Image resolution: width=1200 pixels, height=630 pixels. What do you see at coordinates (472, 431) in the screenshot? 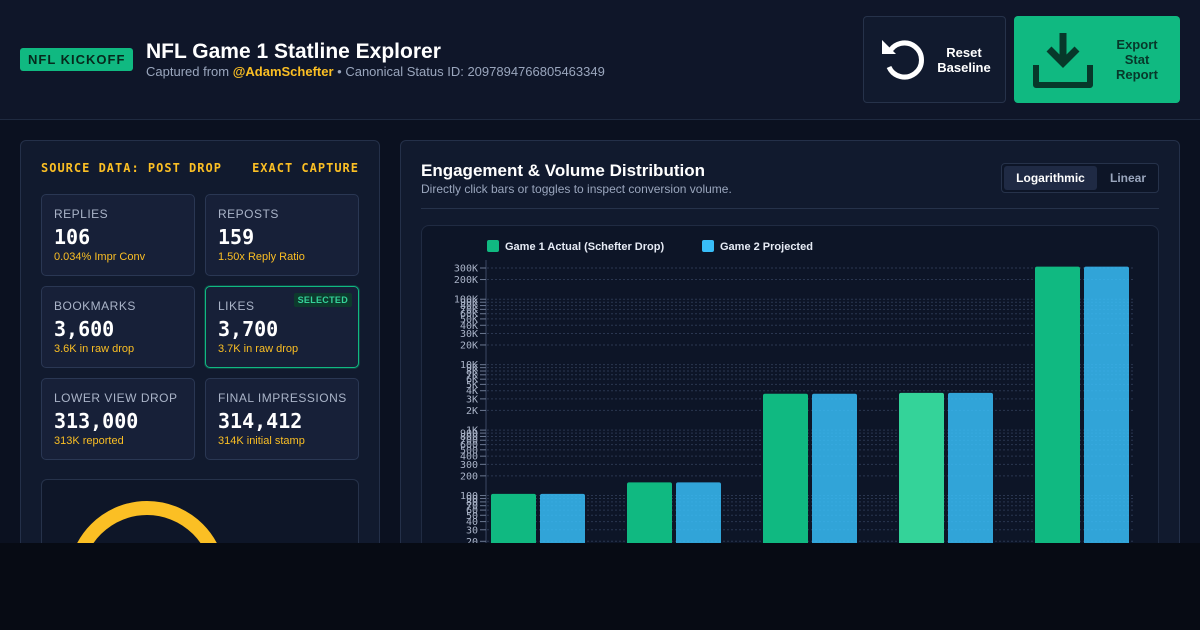
I see `y-tick-label: 1K` at bounding box center [472, 431].